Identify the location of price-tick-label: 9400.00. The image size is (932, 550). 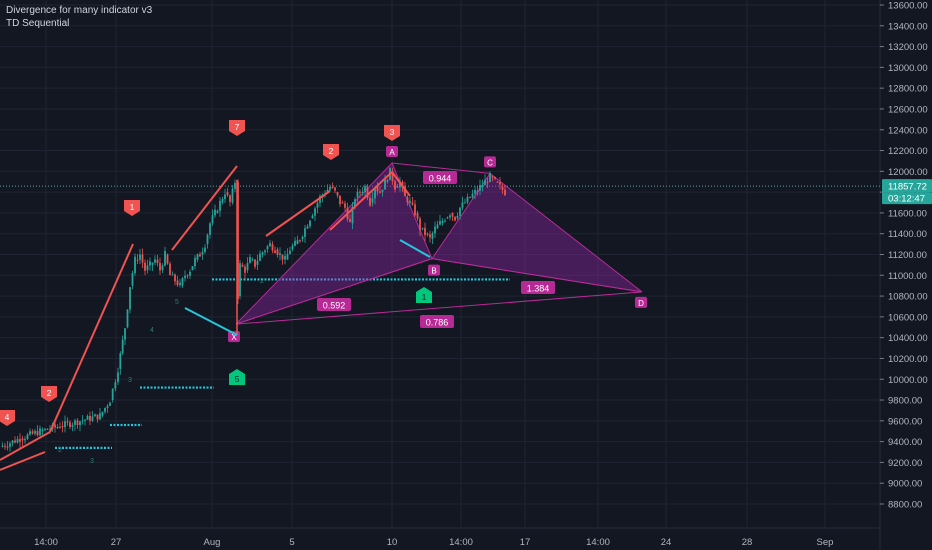
(905, 442).